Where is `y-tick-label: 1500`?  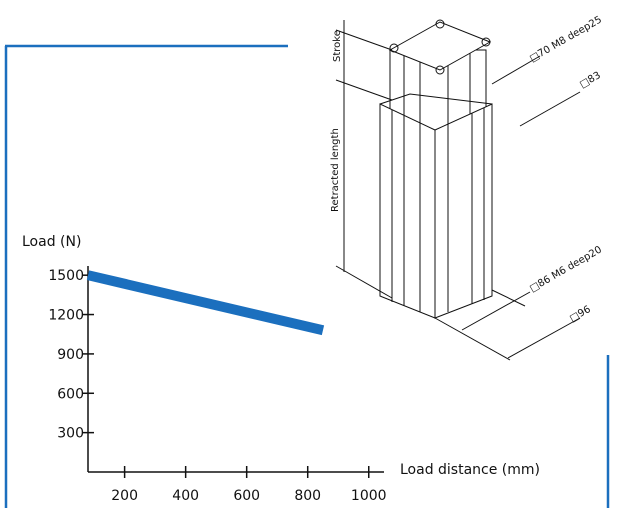
y-tick-label: 1500 is located at coordinates (66, 276).